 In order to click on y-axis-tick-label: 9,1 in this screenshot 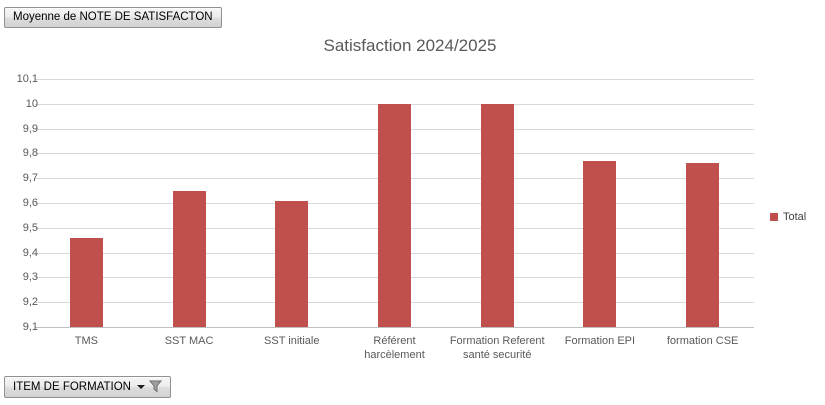, I will do `click(30, 327)`.